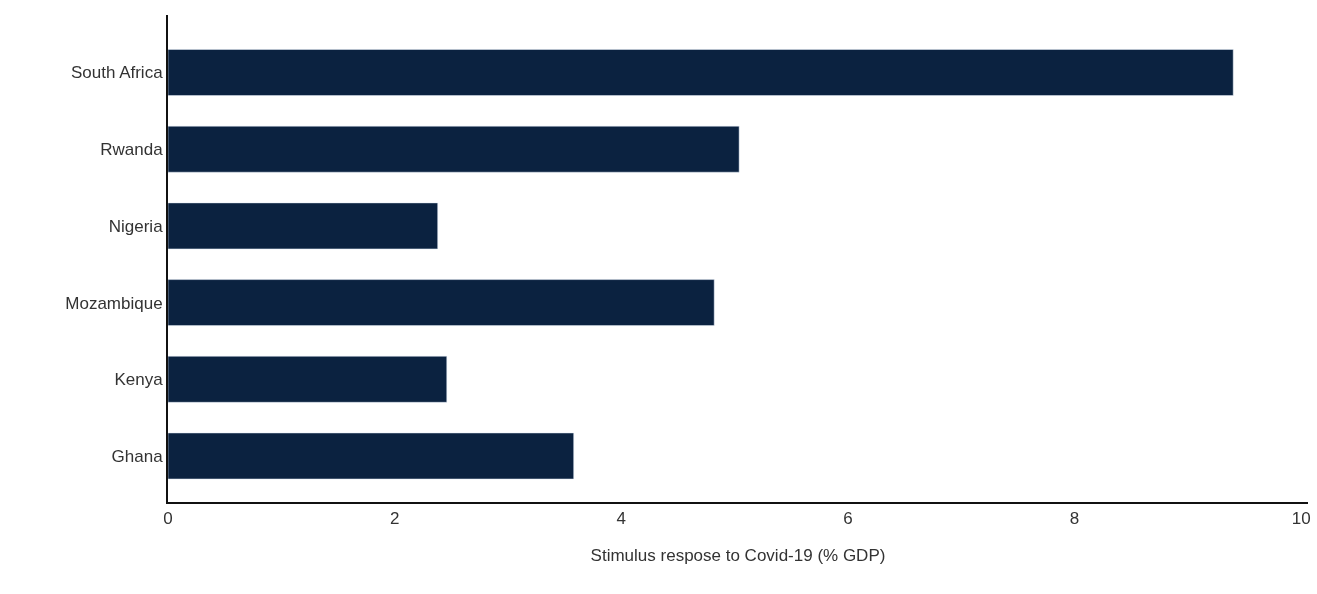 This screenshot has height=594, width=1317. I want to click on x-tick-label: 10, so click(1301, 519).